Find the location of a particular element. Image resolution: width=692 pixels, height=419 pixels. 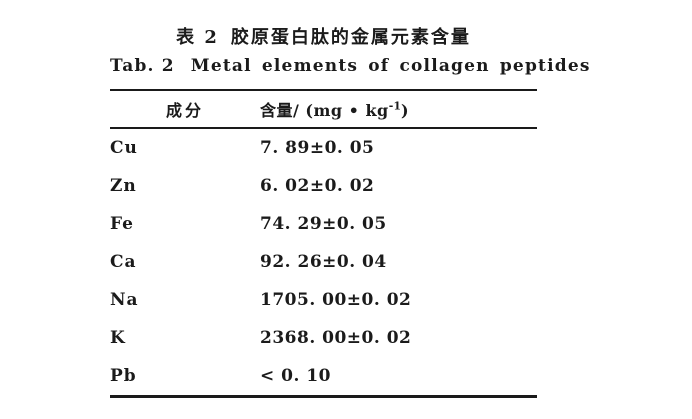

table-header: 成分 含量/ (mg • kg-1) is located at coordinates (323, 109).